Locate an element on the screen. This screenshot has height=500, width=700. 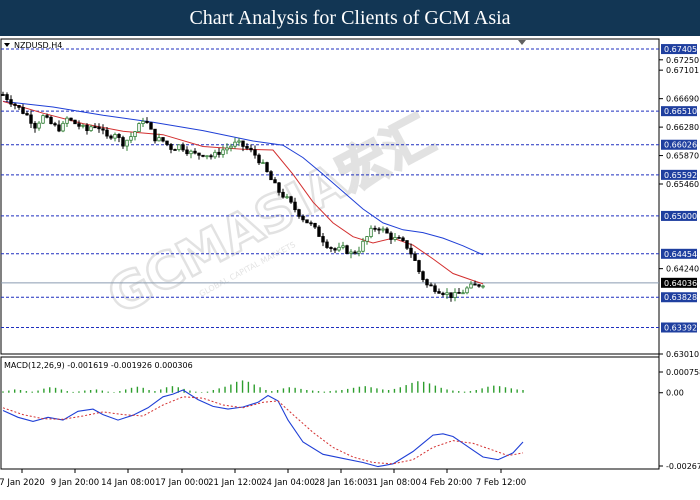
time-tick-label: 9 Jan 20:00 is located at coordinates (75, 483).